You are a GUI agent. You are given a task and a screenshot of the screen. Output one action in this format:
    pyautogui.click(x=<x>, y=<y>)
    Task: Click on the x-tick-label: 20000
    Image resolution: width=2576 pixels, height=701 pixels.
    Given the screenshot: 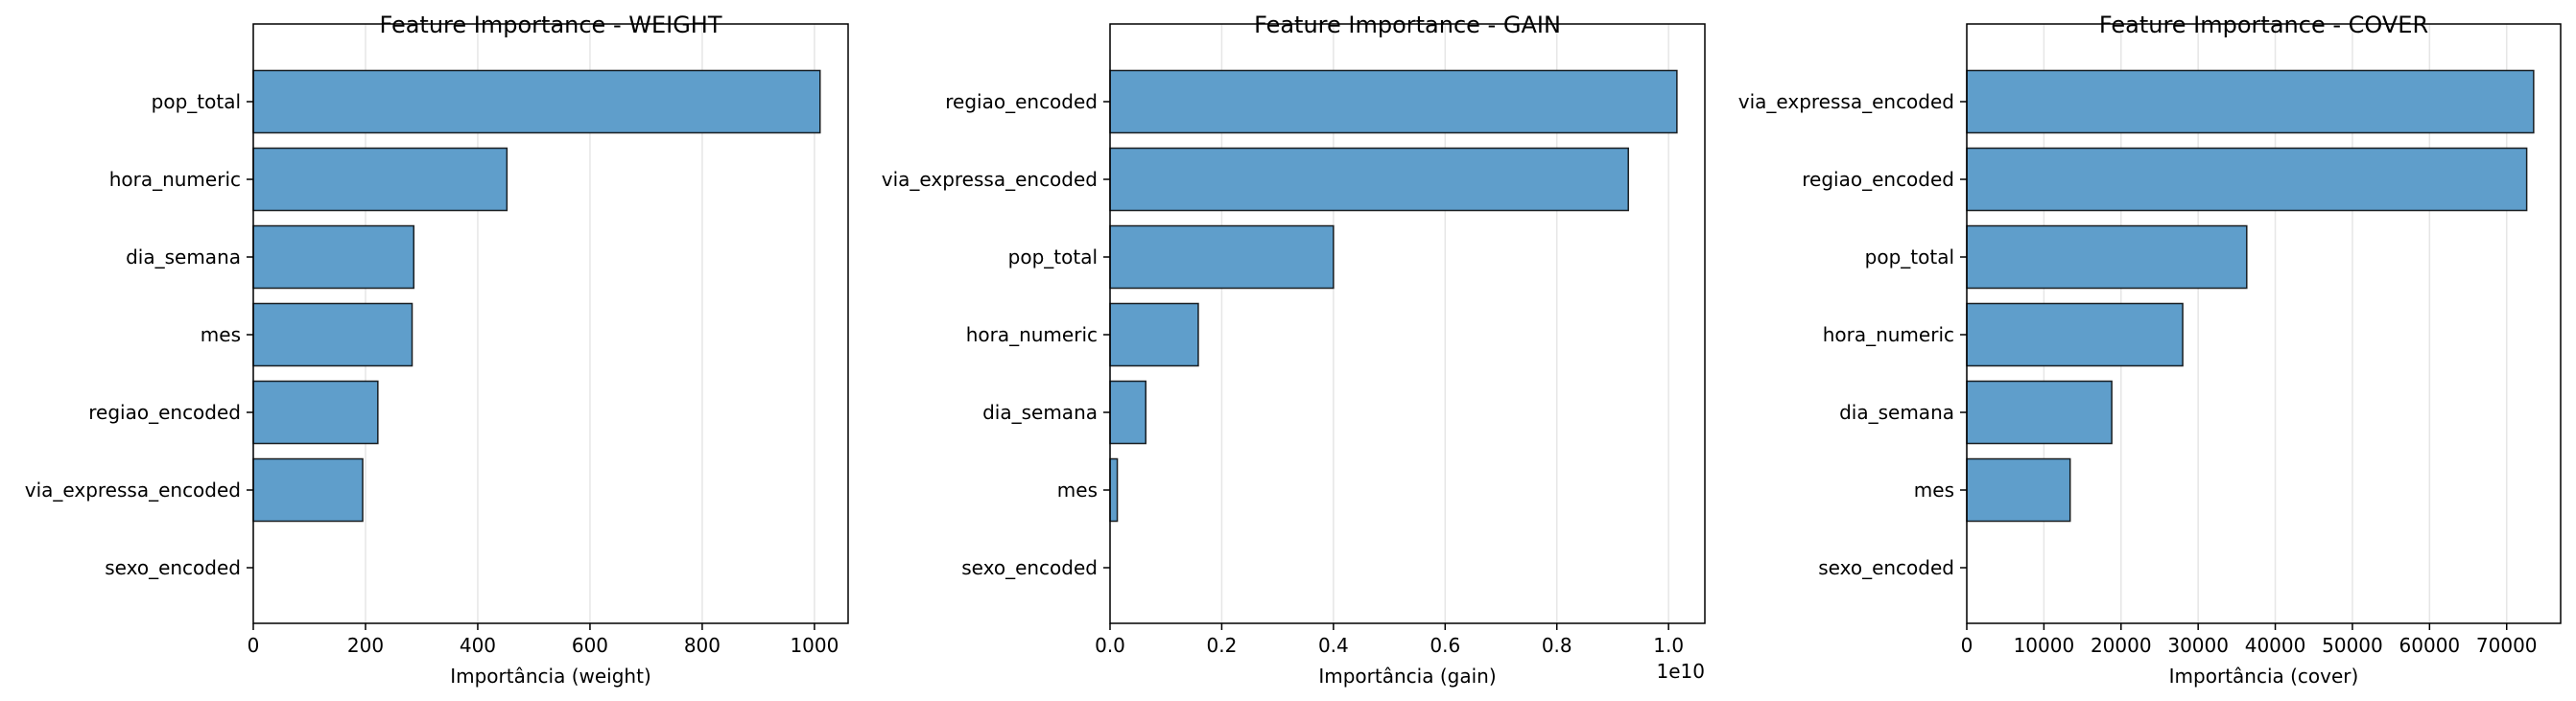 What is the action you would take?
    pyautogui.click(x=2121, y=645)
    